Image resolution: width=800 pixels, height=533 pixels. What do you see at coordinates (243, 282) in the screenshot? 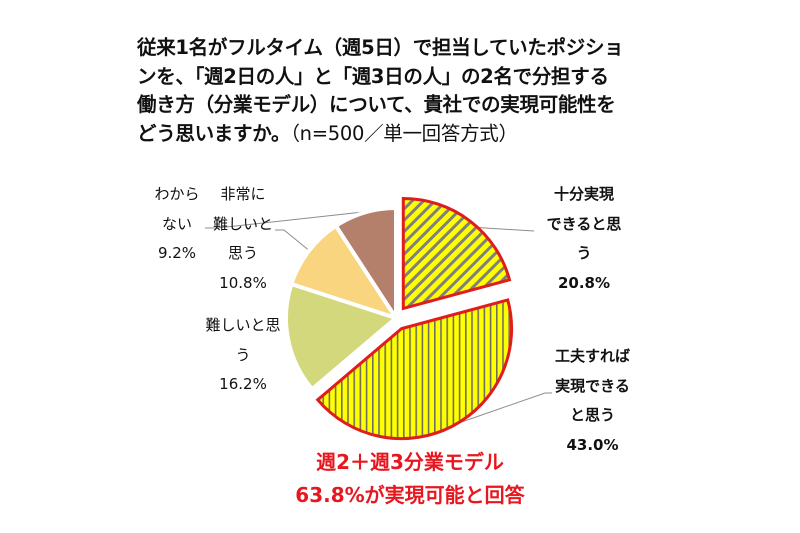
I see `label-value: 10.8%` at bounding box center [243, 282].